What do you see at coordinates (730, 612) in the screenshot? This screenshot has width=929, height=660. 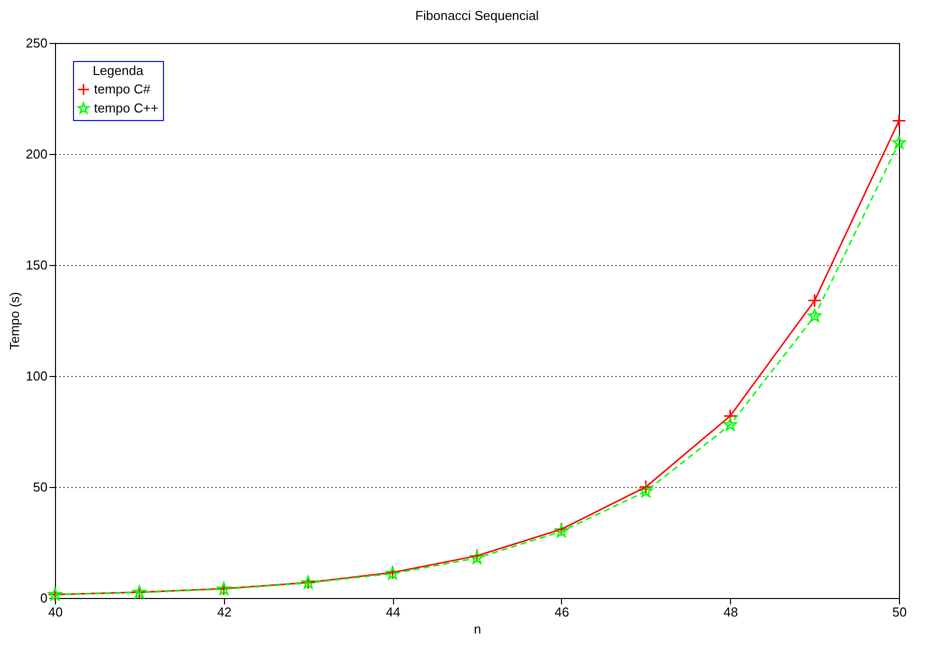 I see `x-tick-label: 48` at bounding box center [730, 612].